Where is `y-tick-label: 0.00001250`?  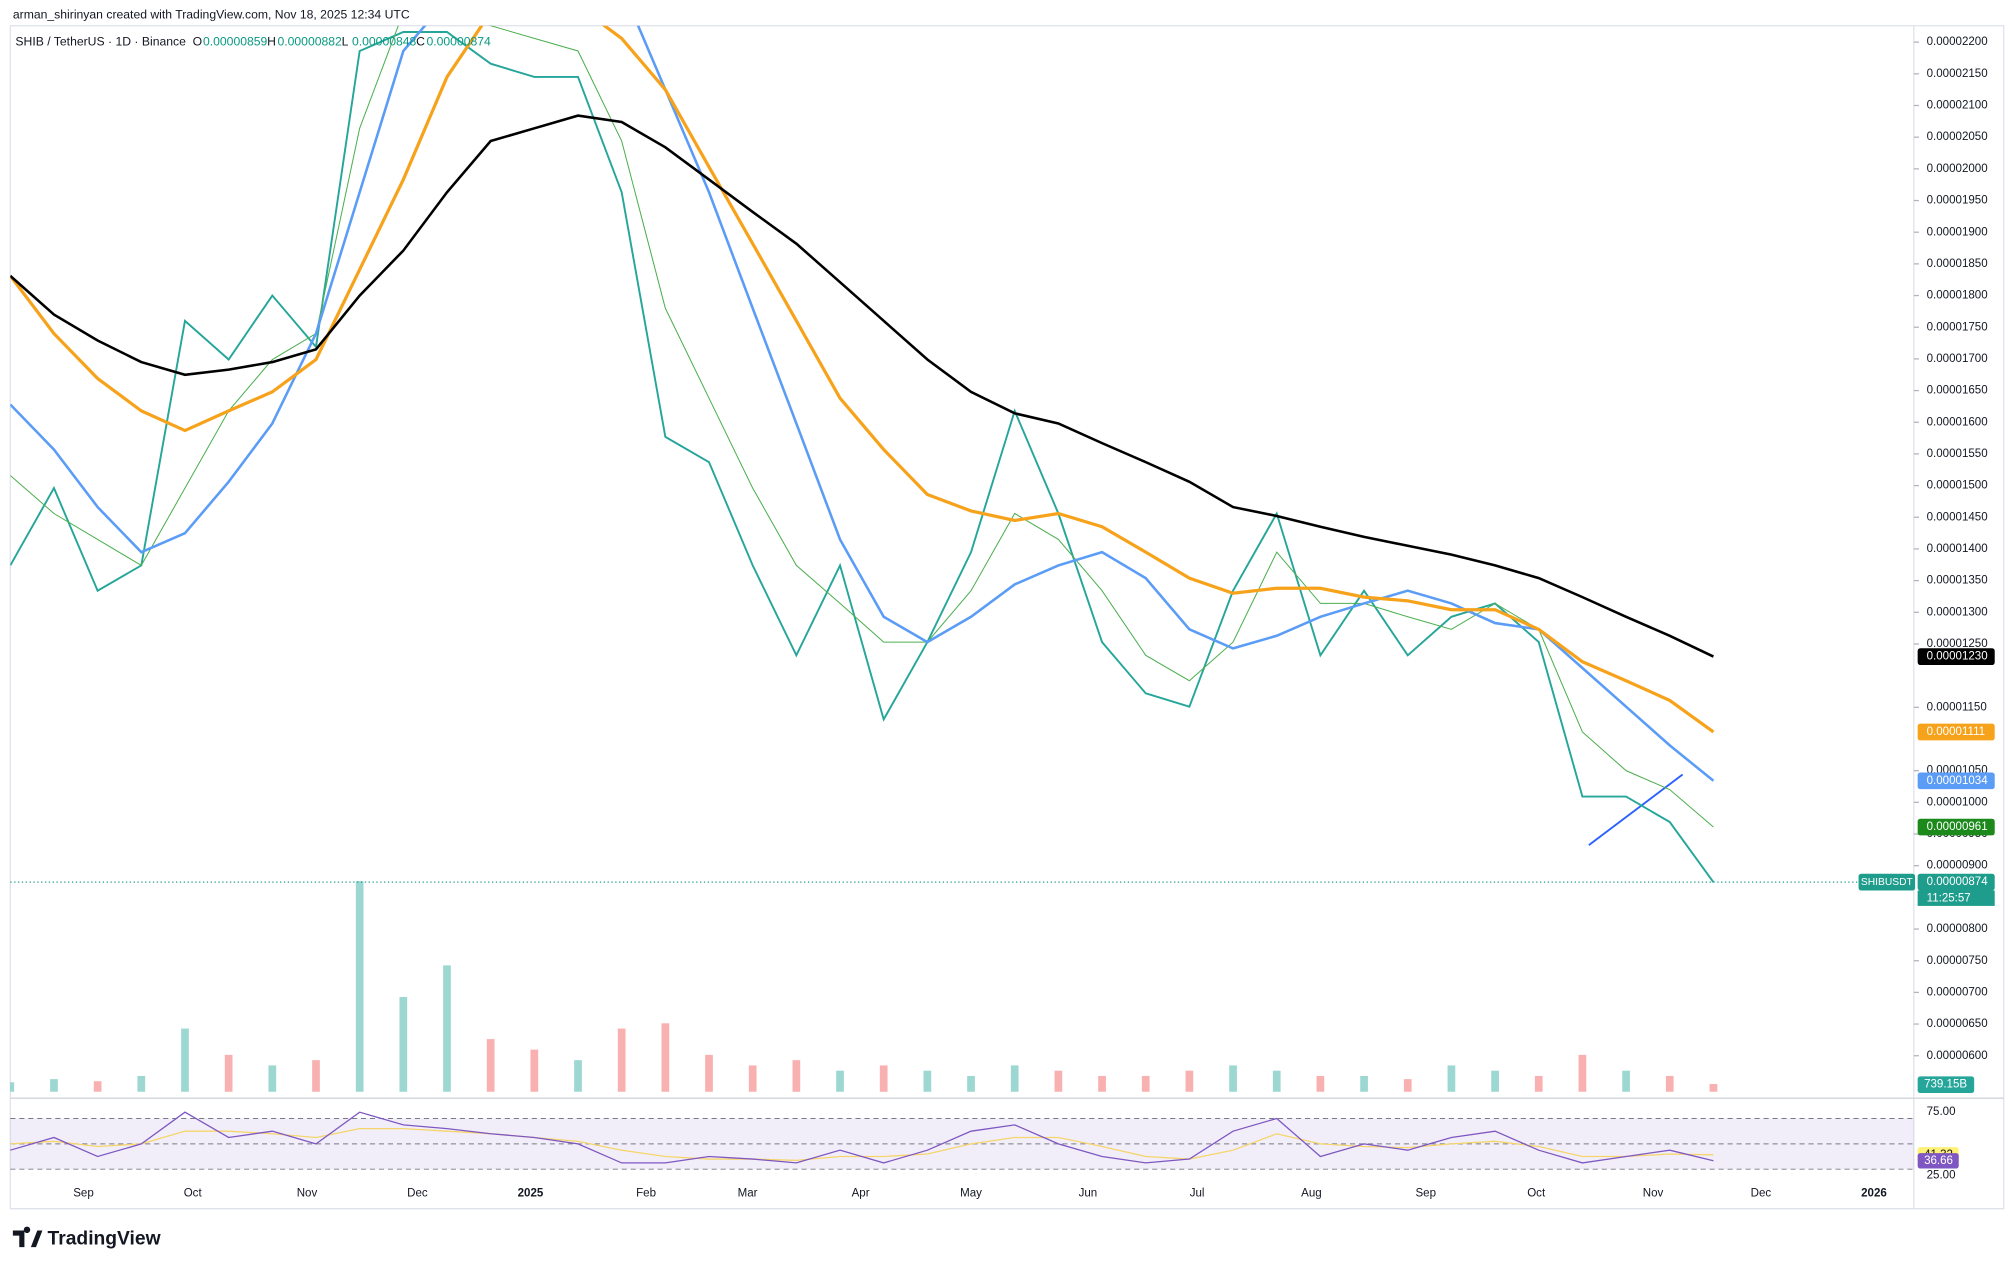
y-tick-label: 0.00001250 is located at coordinates (1957, 644).